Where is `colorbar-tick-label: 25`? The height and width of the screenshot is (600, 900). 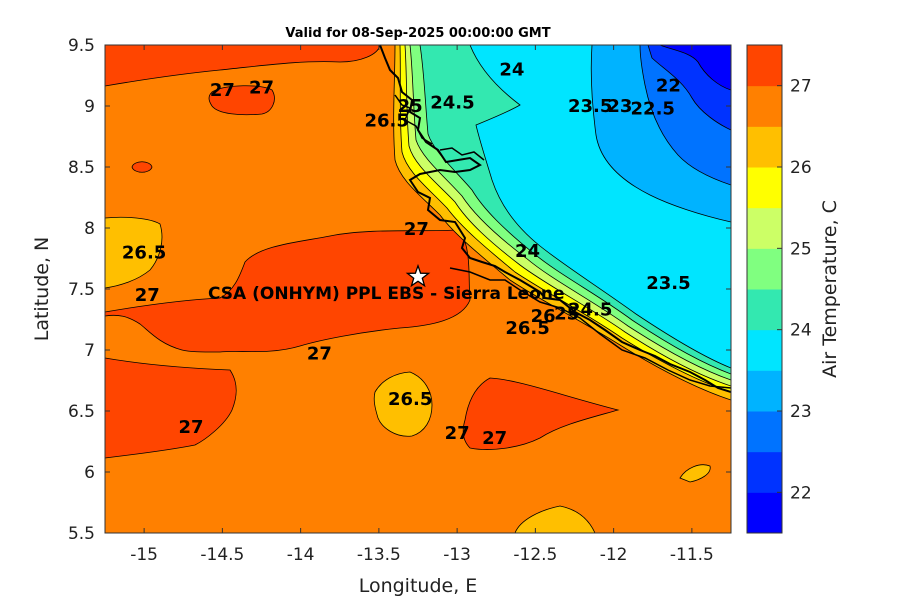 colorbar-tick-label: 25 is located at coordinates (801, 249).